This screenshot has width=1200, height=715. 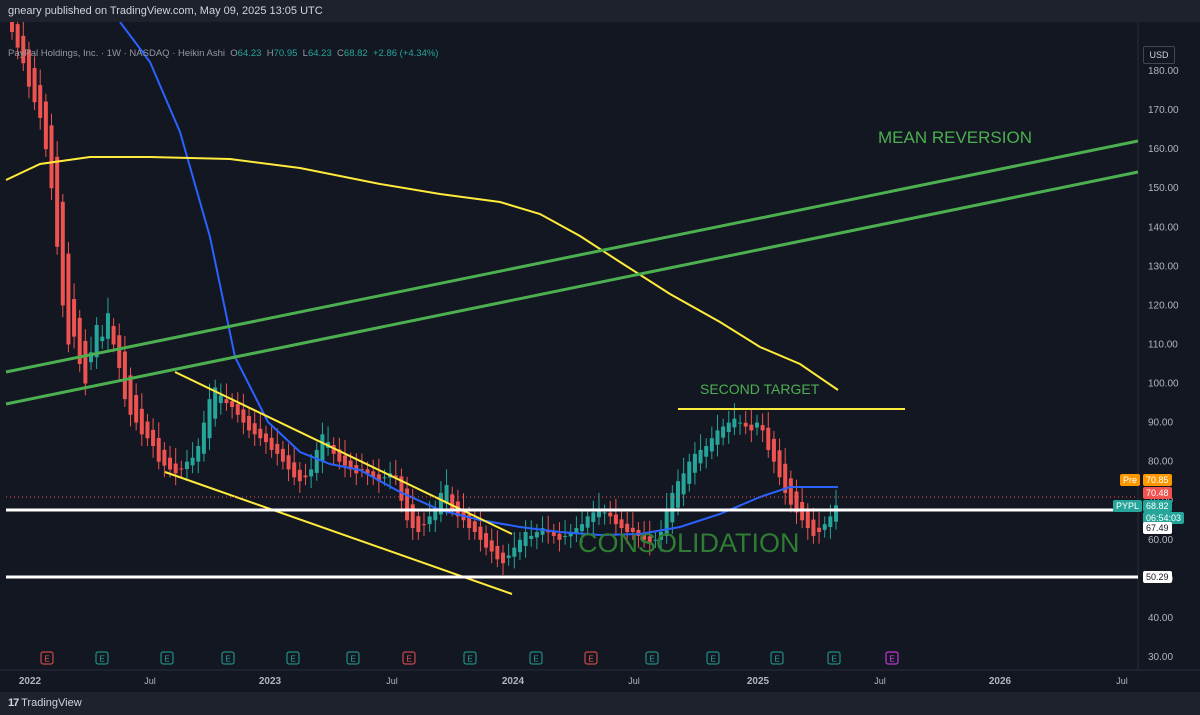 I want to click on close-label: C, so click(x=340, y=53).